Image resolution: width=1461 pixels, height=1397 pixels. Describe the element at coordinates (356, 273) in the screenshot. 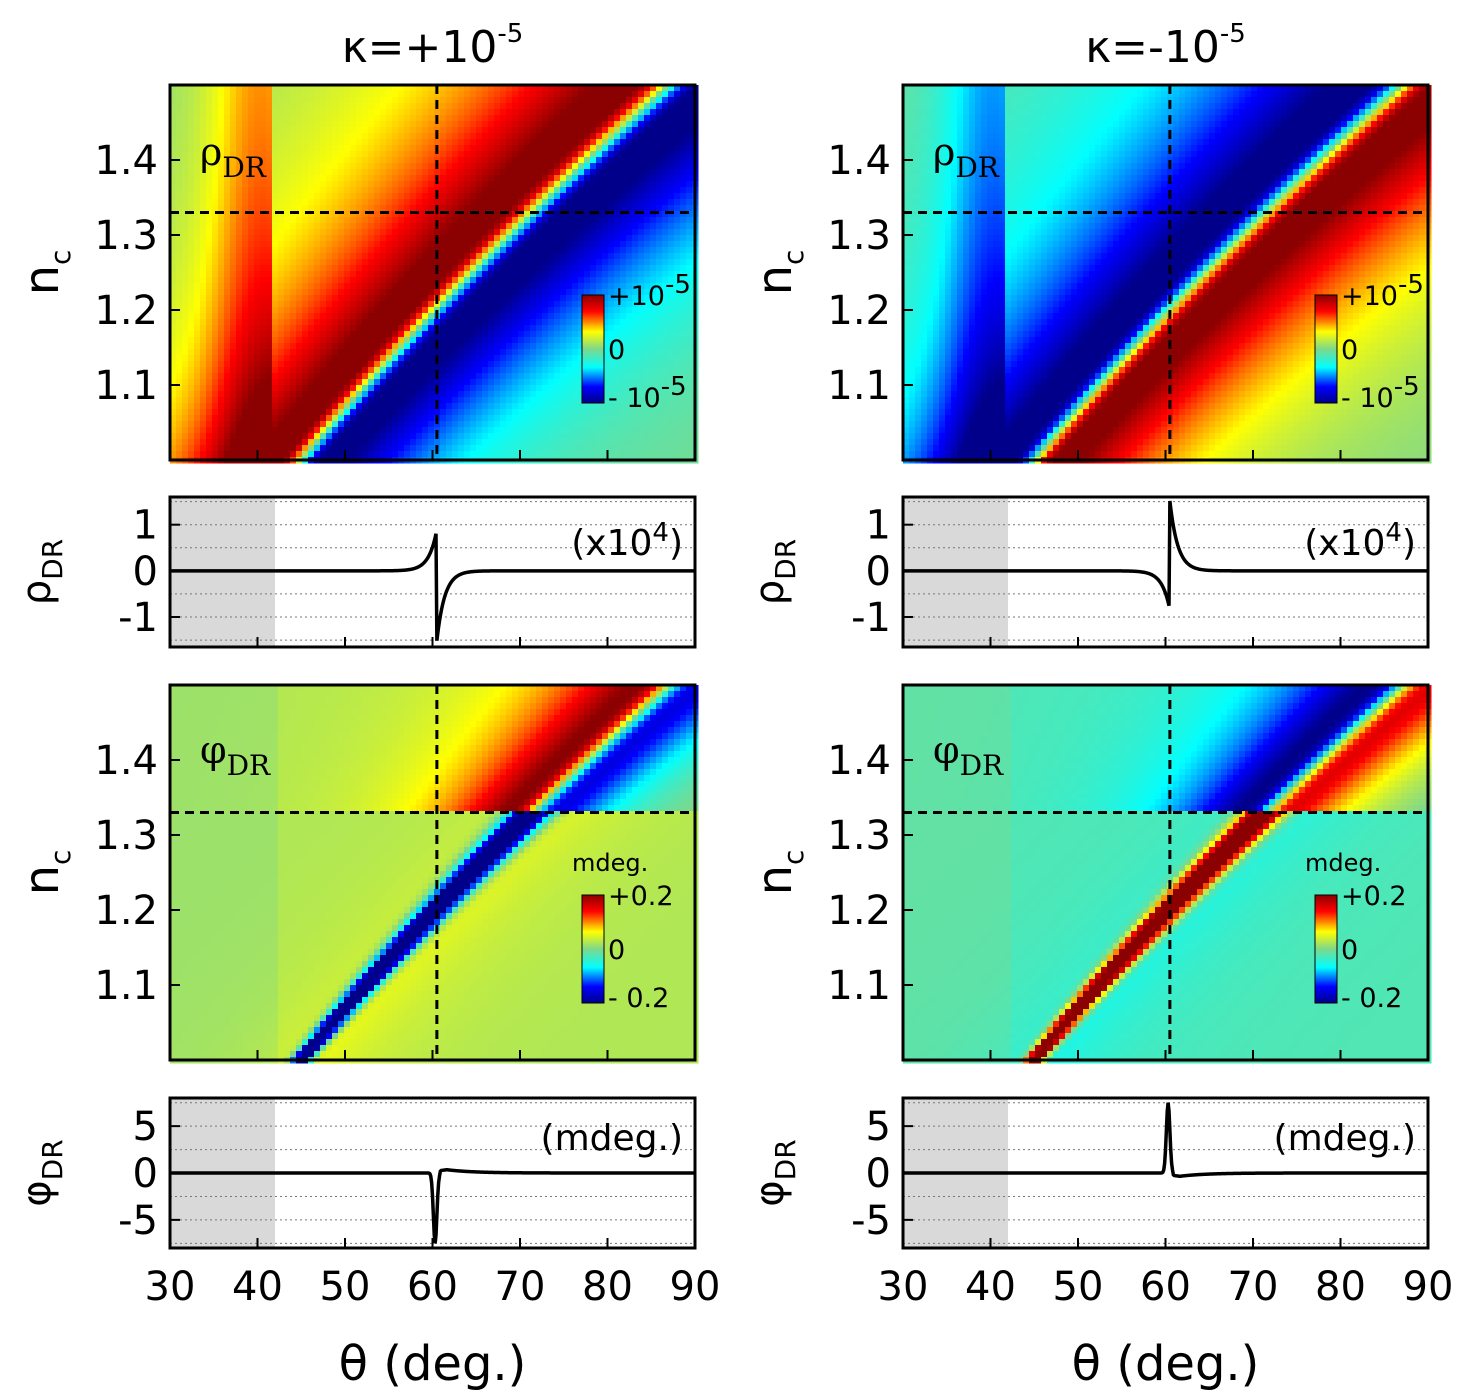

I see `rho-heatmap-pos: 1.1 1.2 1.3 1.4 nc ρDR +10-5 0 - 10-5` at that location.